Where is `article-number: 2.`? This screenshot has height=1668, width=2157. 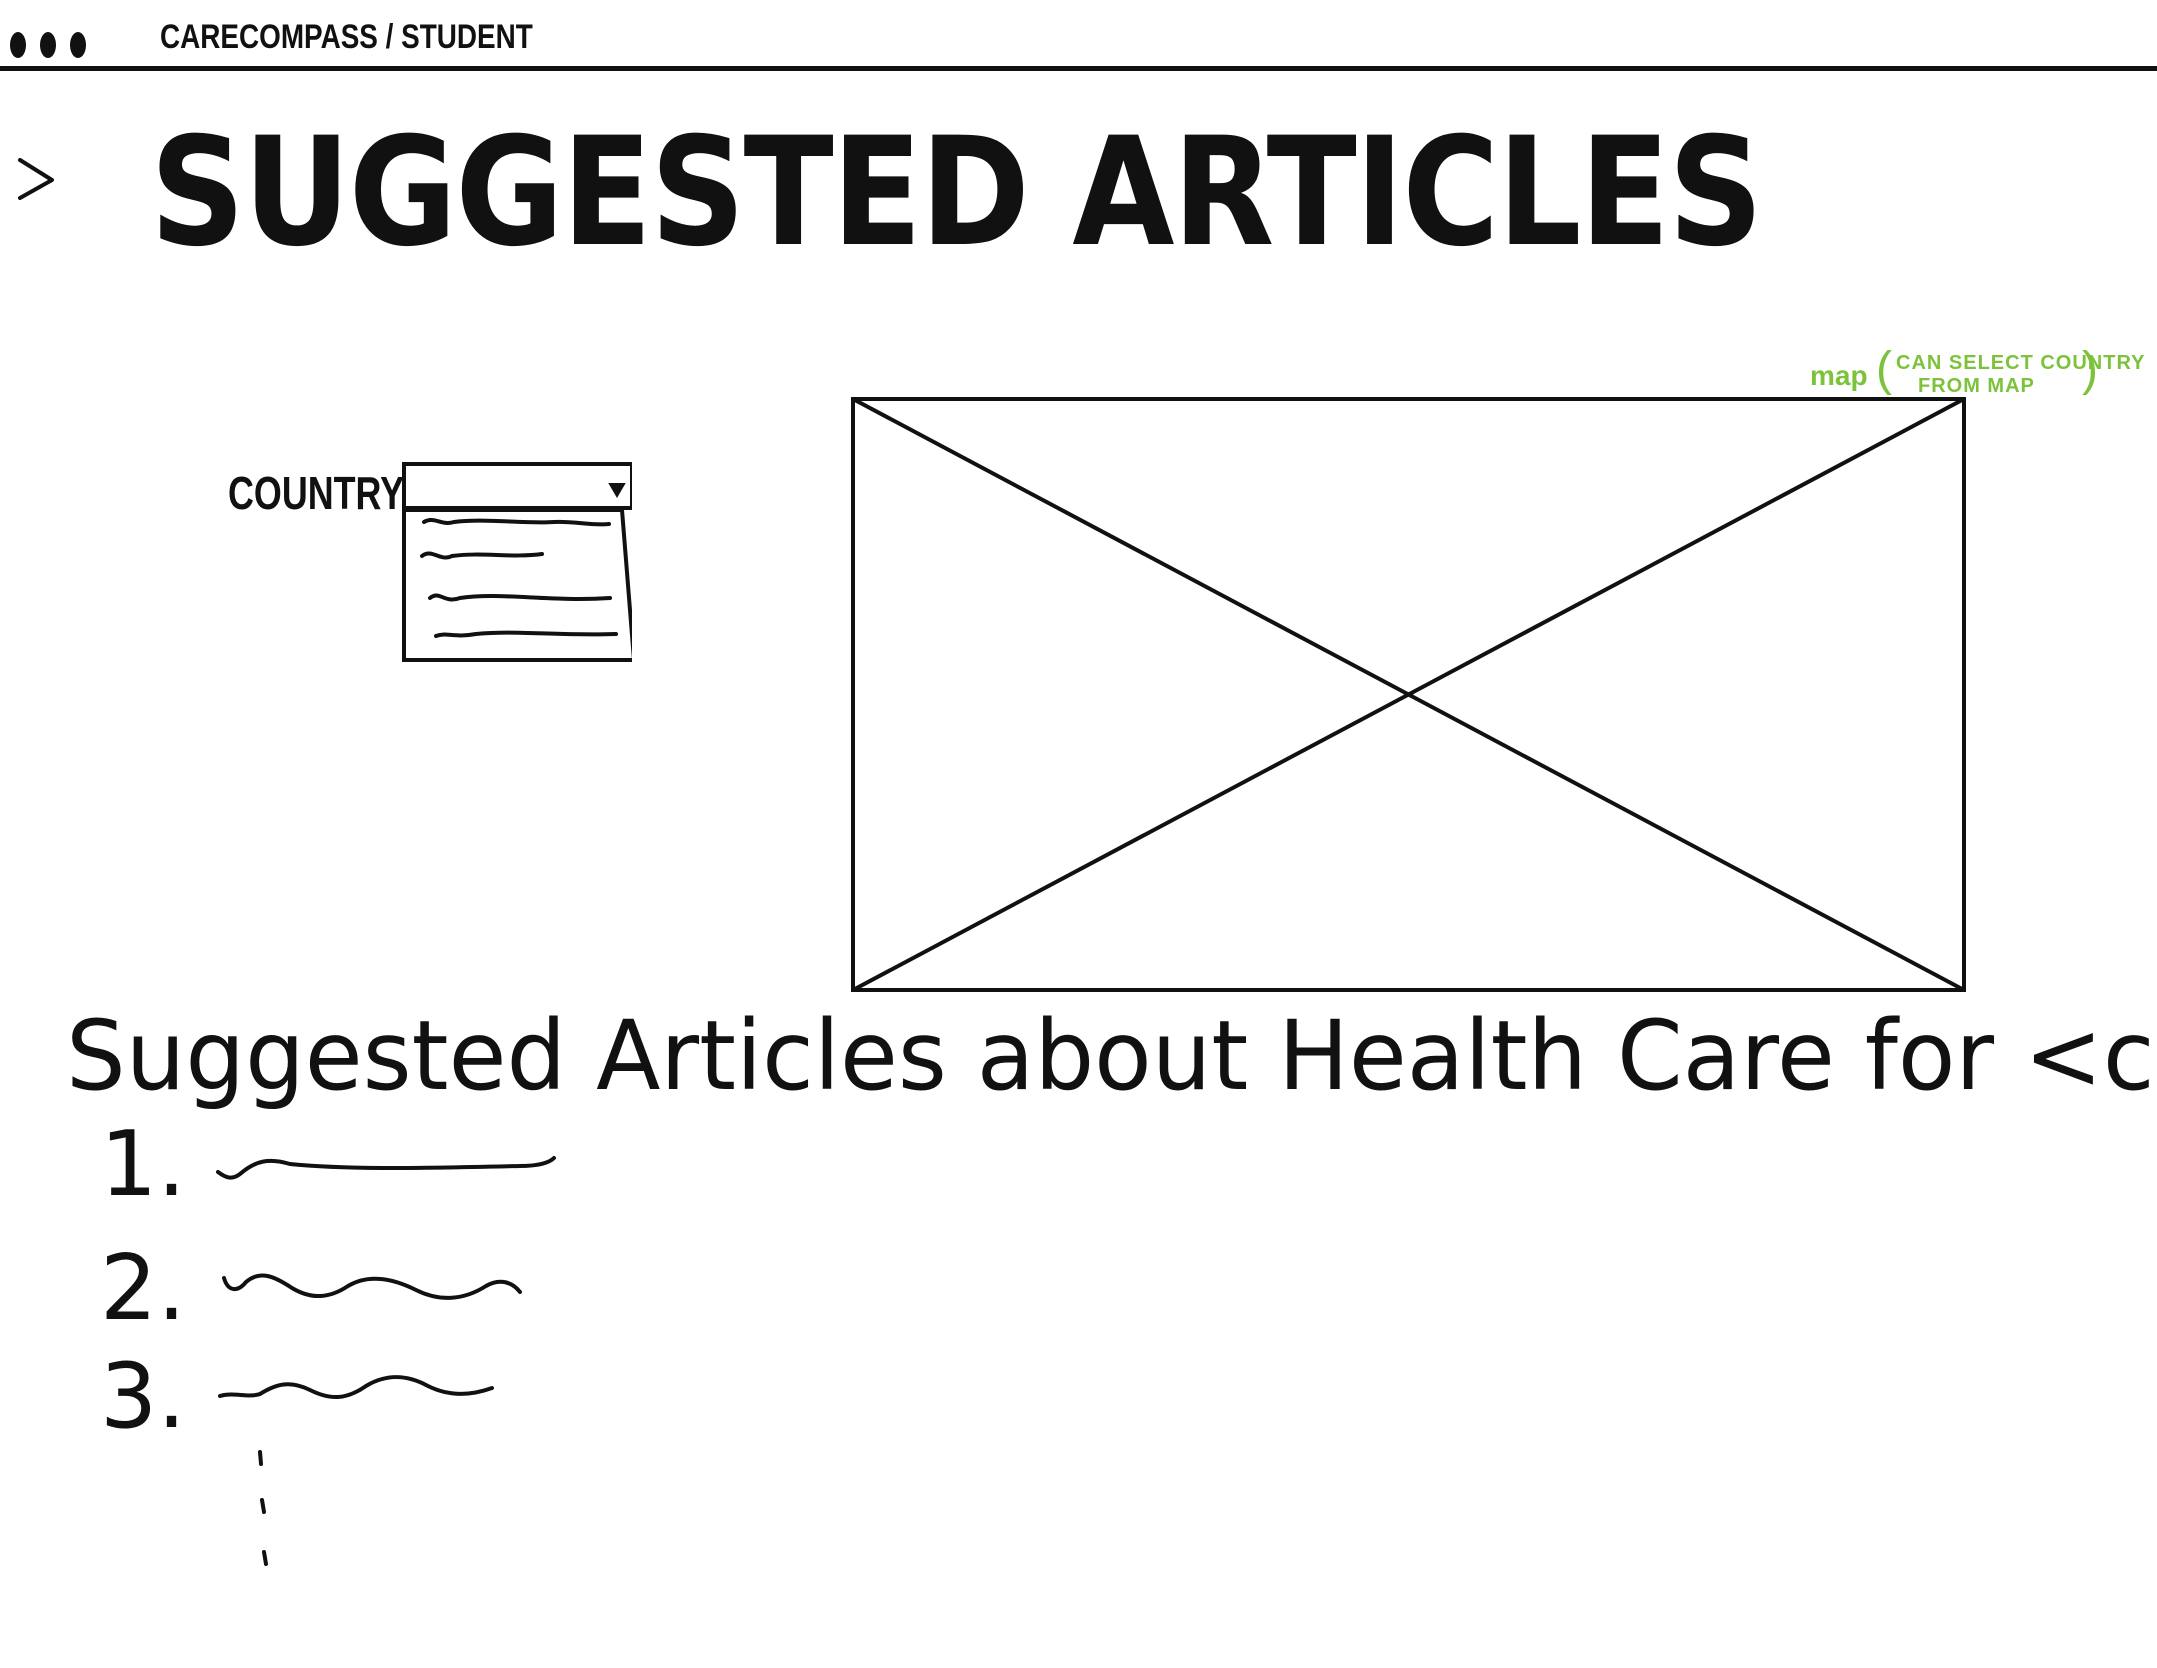
article-number: 2. is located at coordinates (143, 1288).